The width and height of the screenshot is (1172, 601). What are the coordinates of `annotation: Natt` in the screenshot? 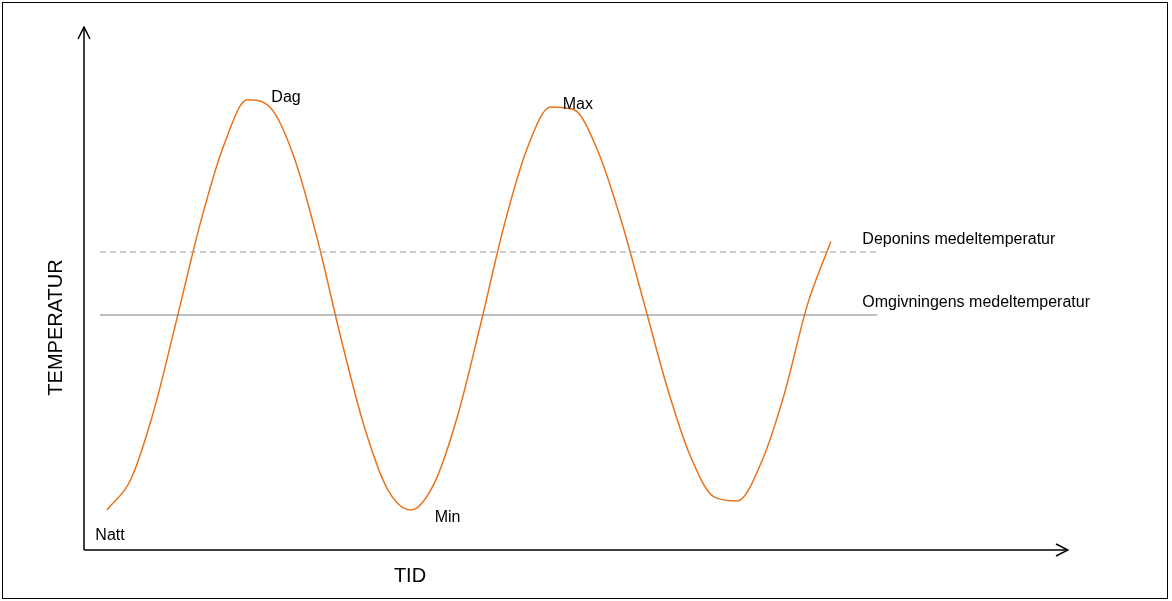 It's located at (110, 534).